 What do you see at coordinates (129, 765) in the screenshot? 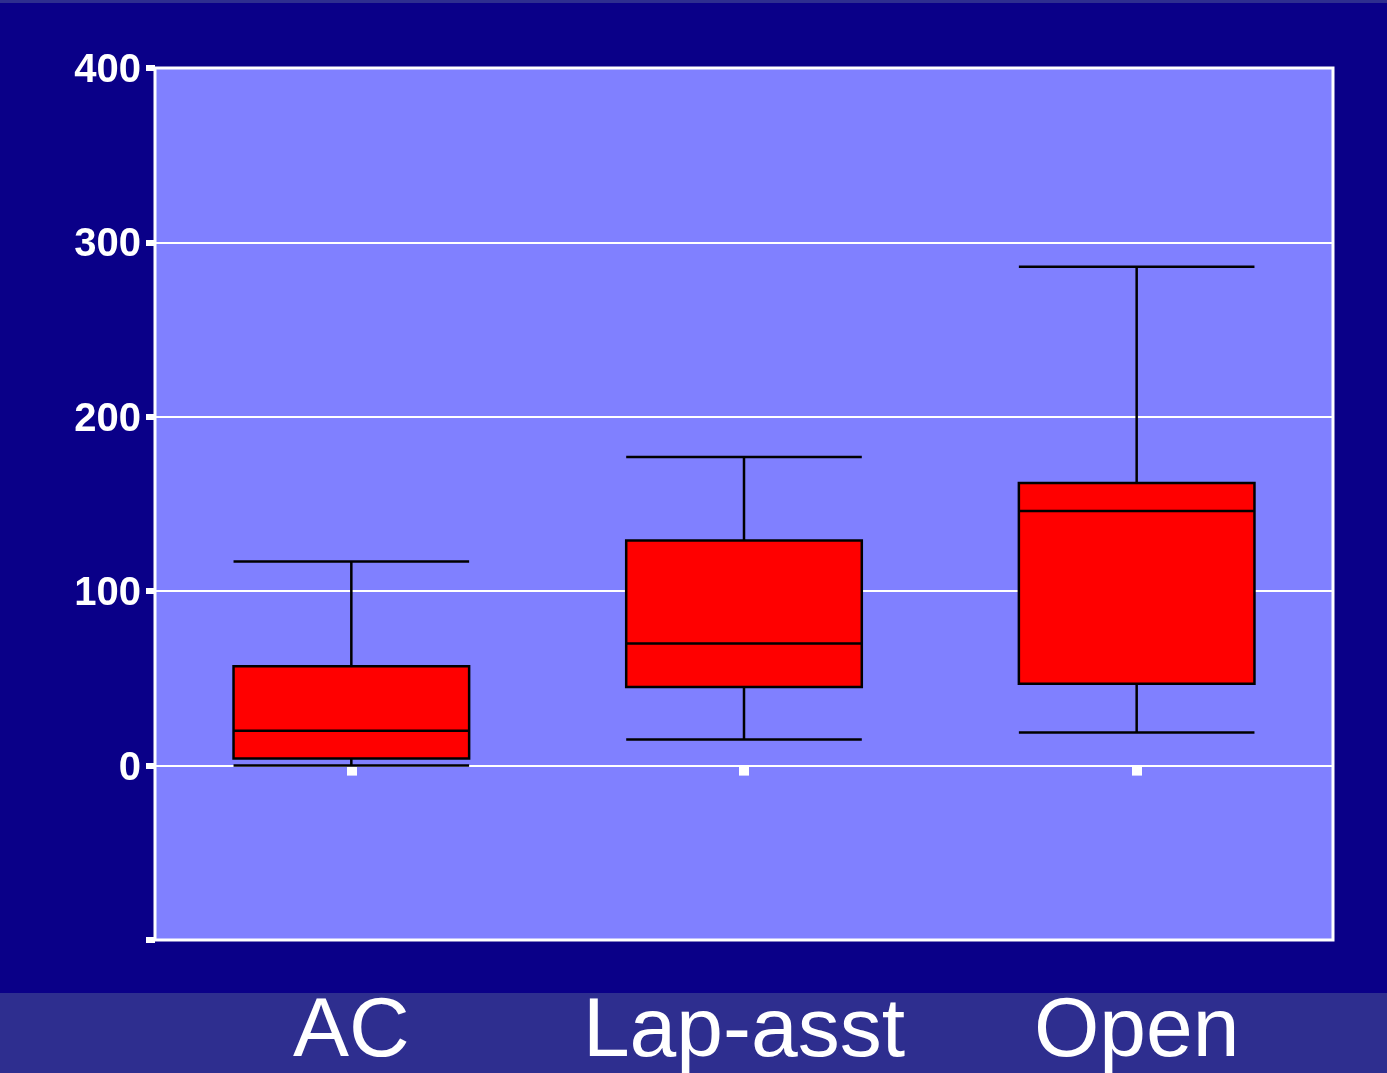
I see `y-tick-label: 0` at bounding box center [129, 765].